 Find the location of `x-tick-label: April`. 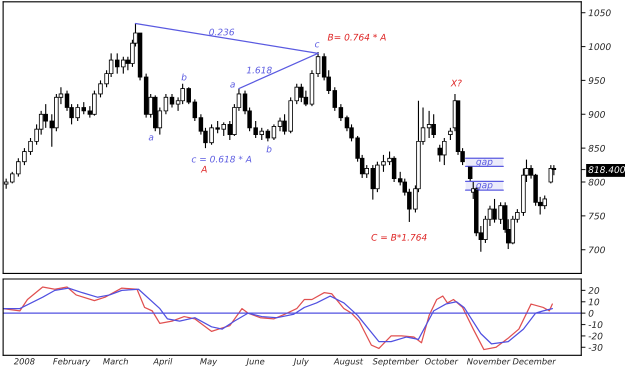

x-tick-label: April is located at coordinates (162, 362).